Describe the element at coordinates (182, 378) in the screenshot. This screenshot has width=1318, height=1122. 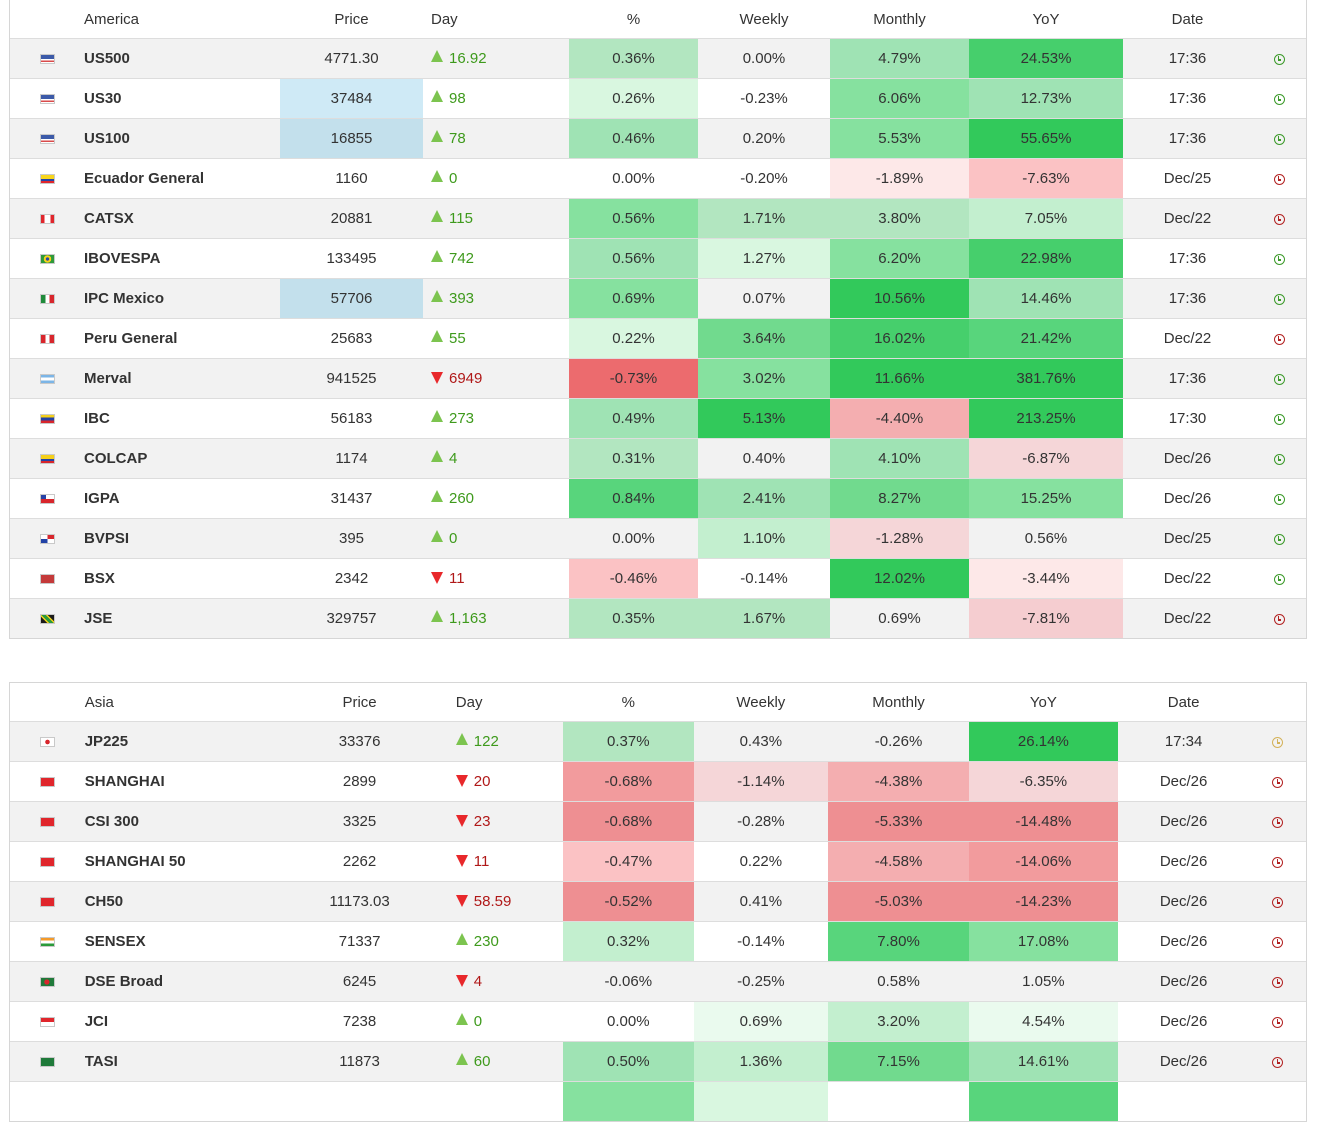
I see `index-name-link: Merval` at that location.